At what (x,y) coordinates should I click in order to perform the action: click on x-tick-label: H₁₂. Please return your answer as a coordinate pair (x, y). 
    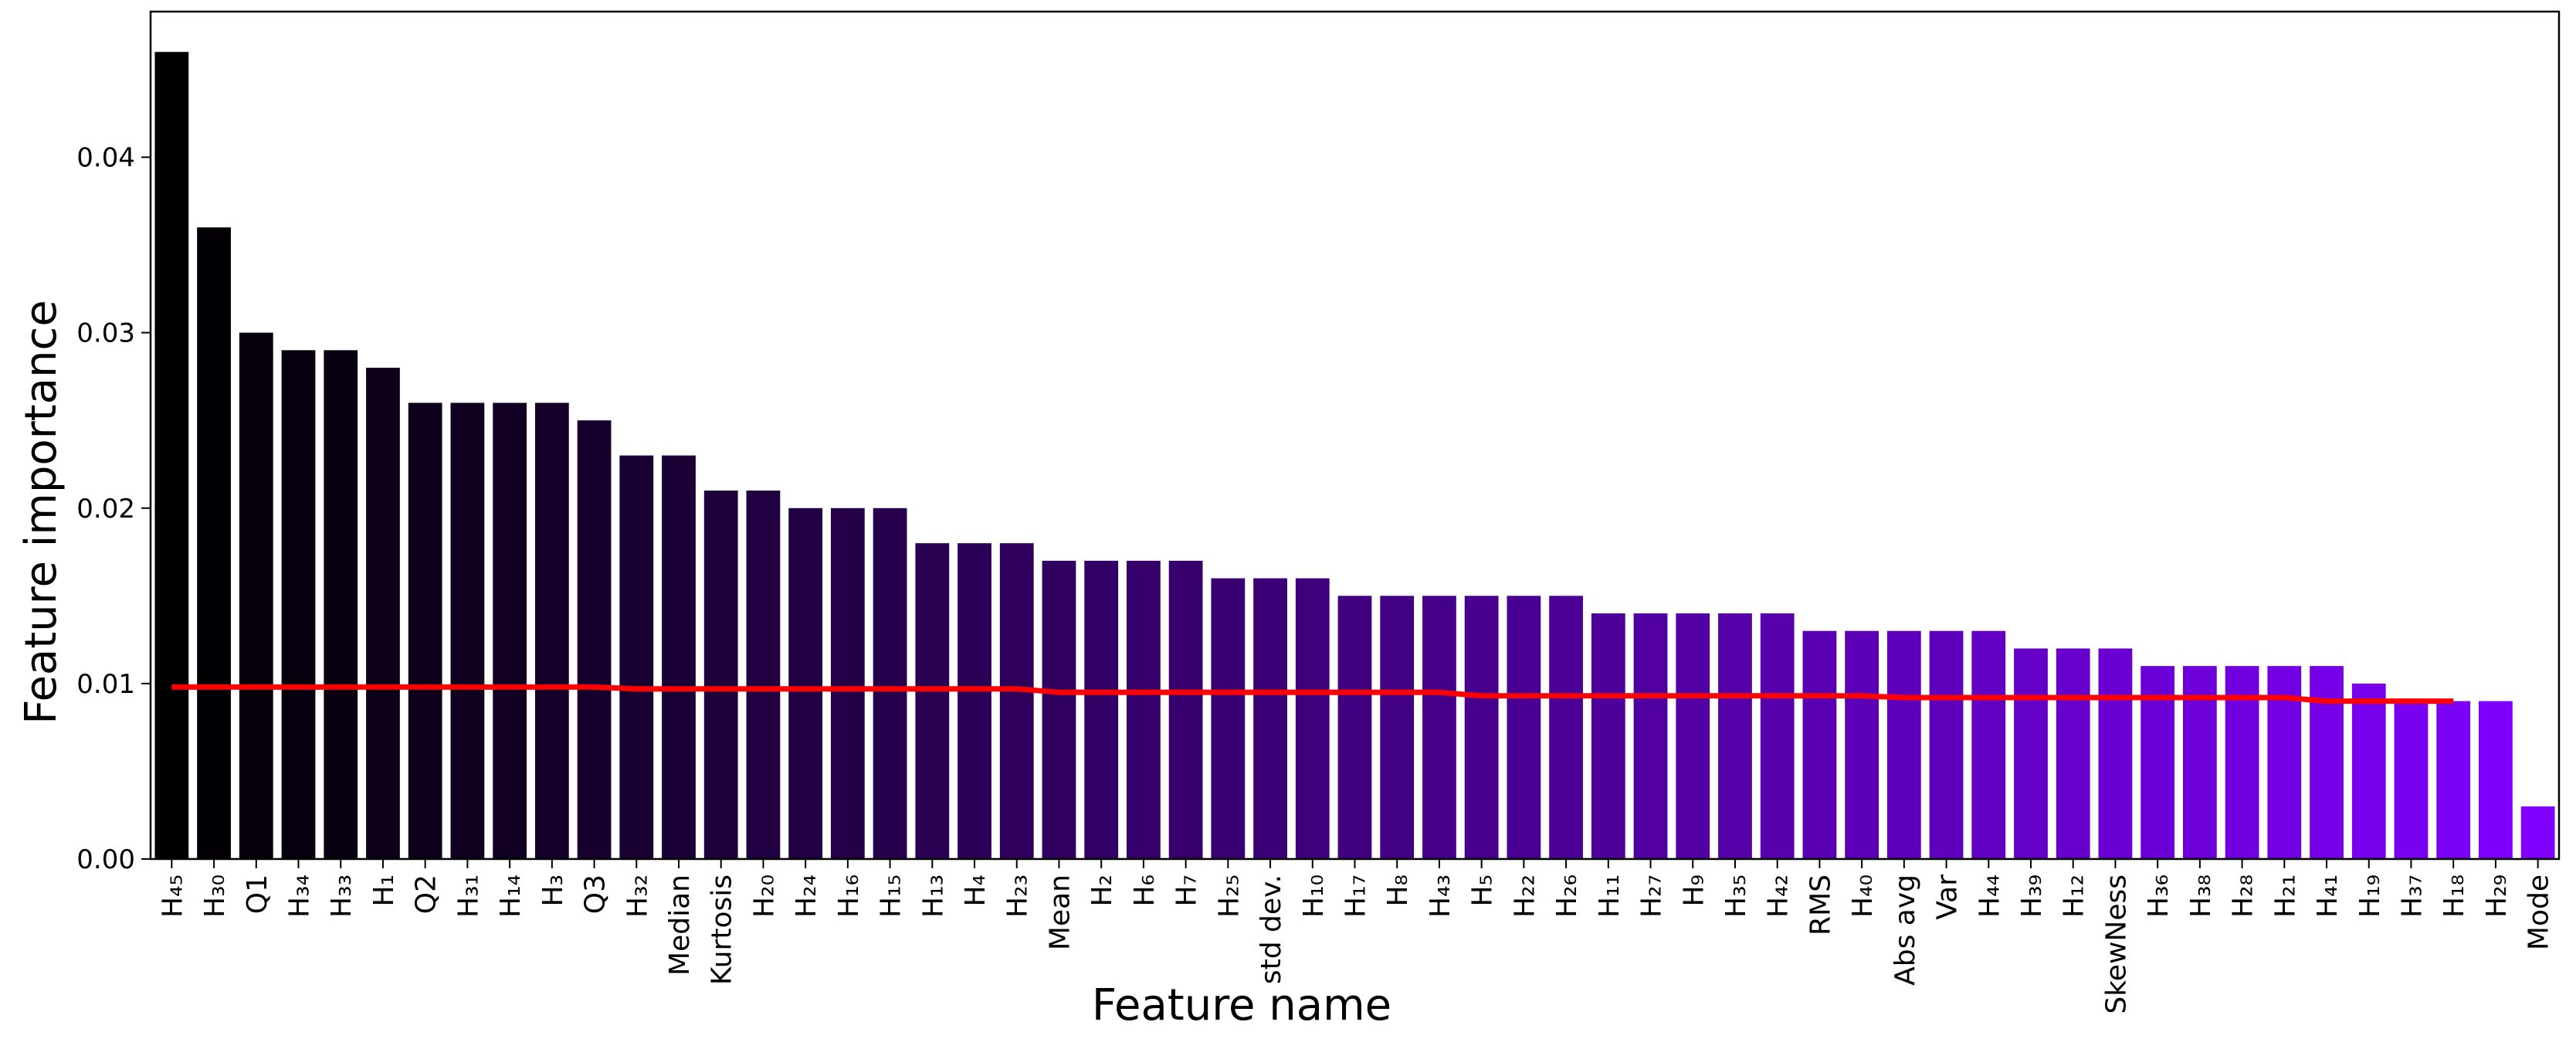
    Looking at the image, I should click on (2074, 896).